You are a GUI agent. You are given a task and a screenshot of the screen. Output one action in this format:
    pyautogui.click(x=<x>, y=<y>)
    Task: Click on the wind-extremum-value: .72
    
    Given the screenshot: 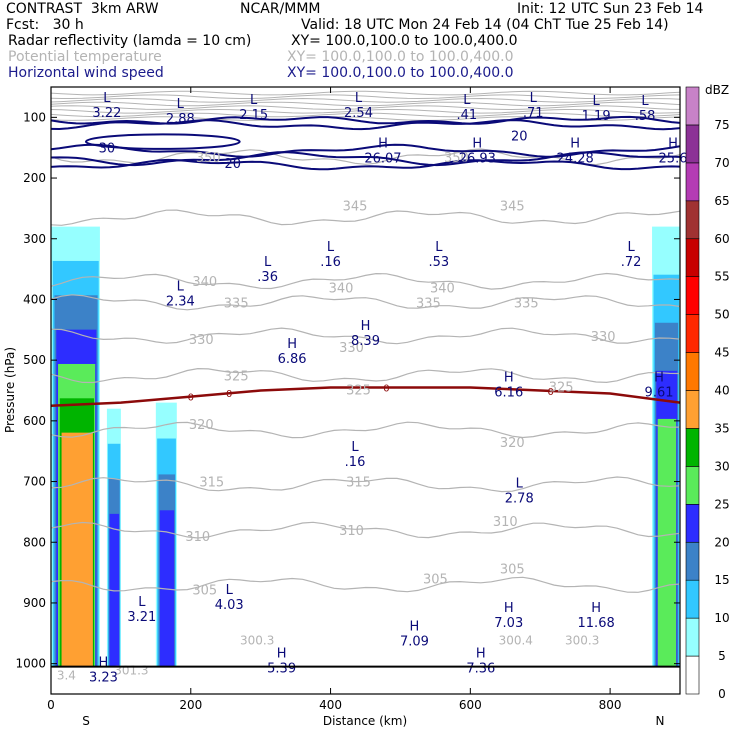 What is the action you would take?
    pyautogui.click(x=631, y=262)
    